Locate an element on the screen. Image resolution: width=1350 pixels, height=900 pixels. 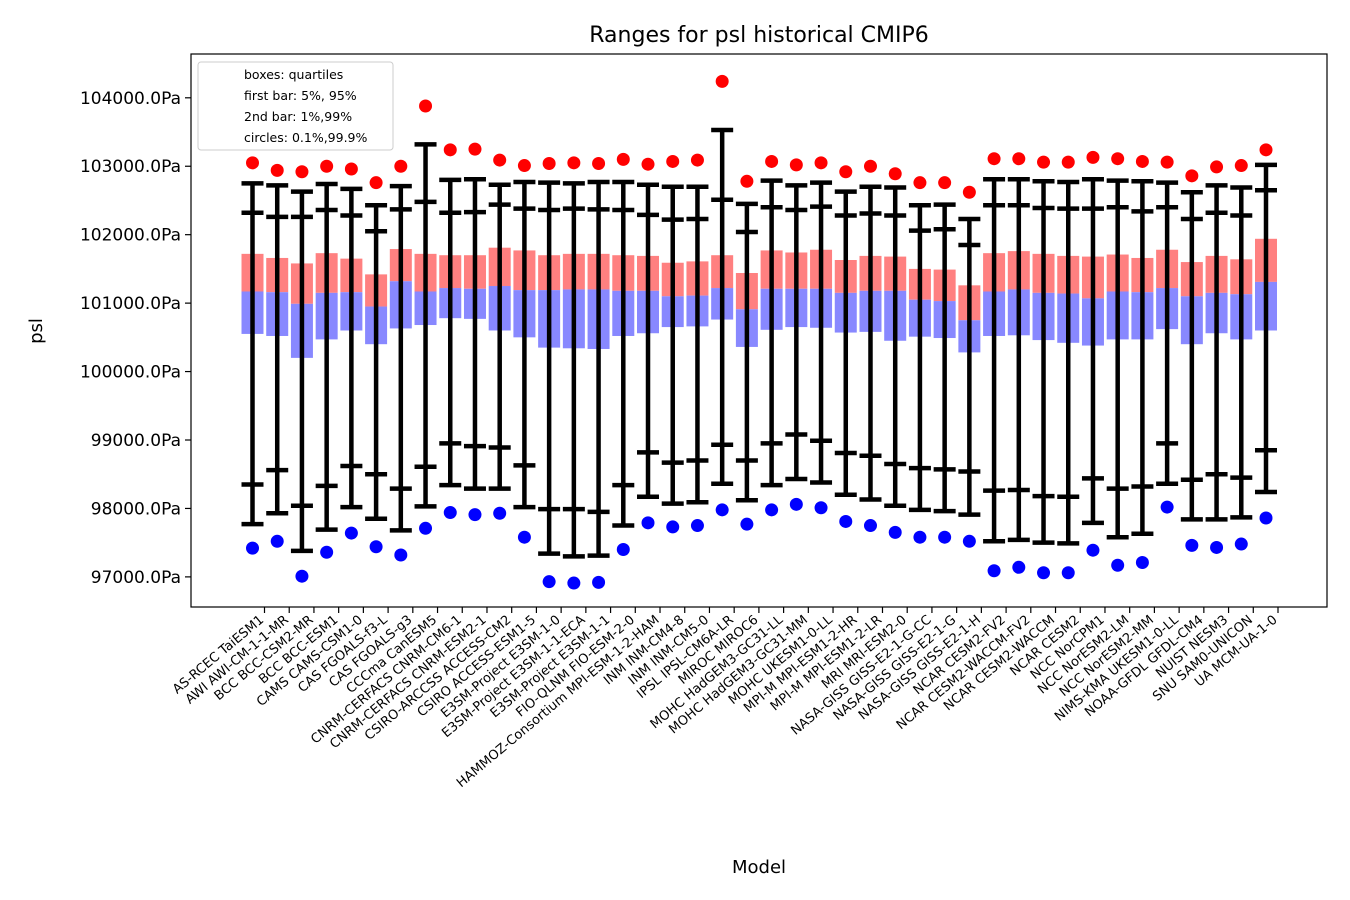
chart-title: Ranges for psl historical CMIP6 is located at coordinates (759, 35).